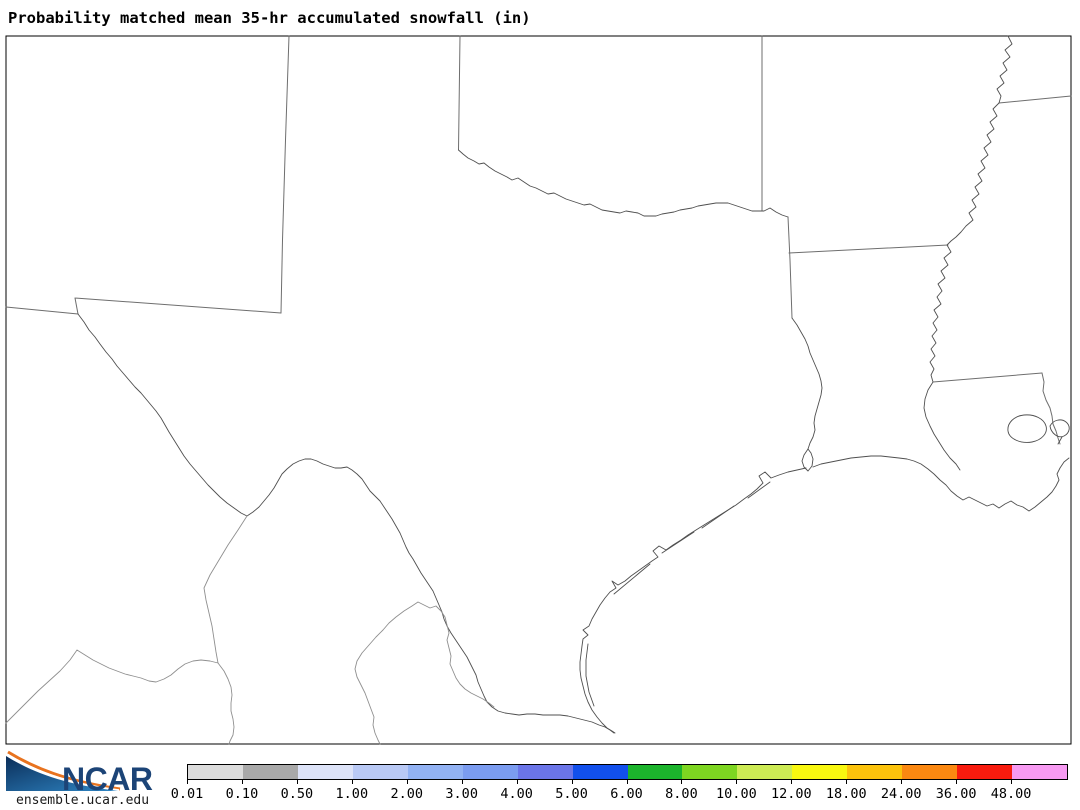  I want to click on intl-border-nm-mexico, so click(42, 310).